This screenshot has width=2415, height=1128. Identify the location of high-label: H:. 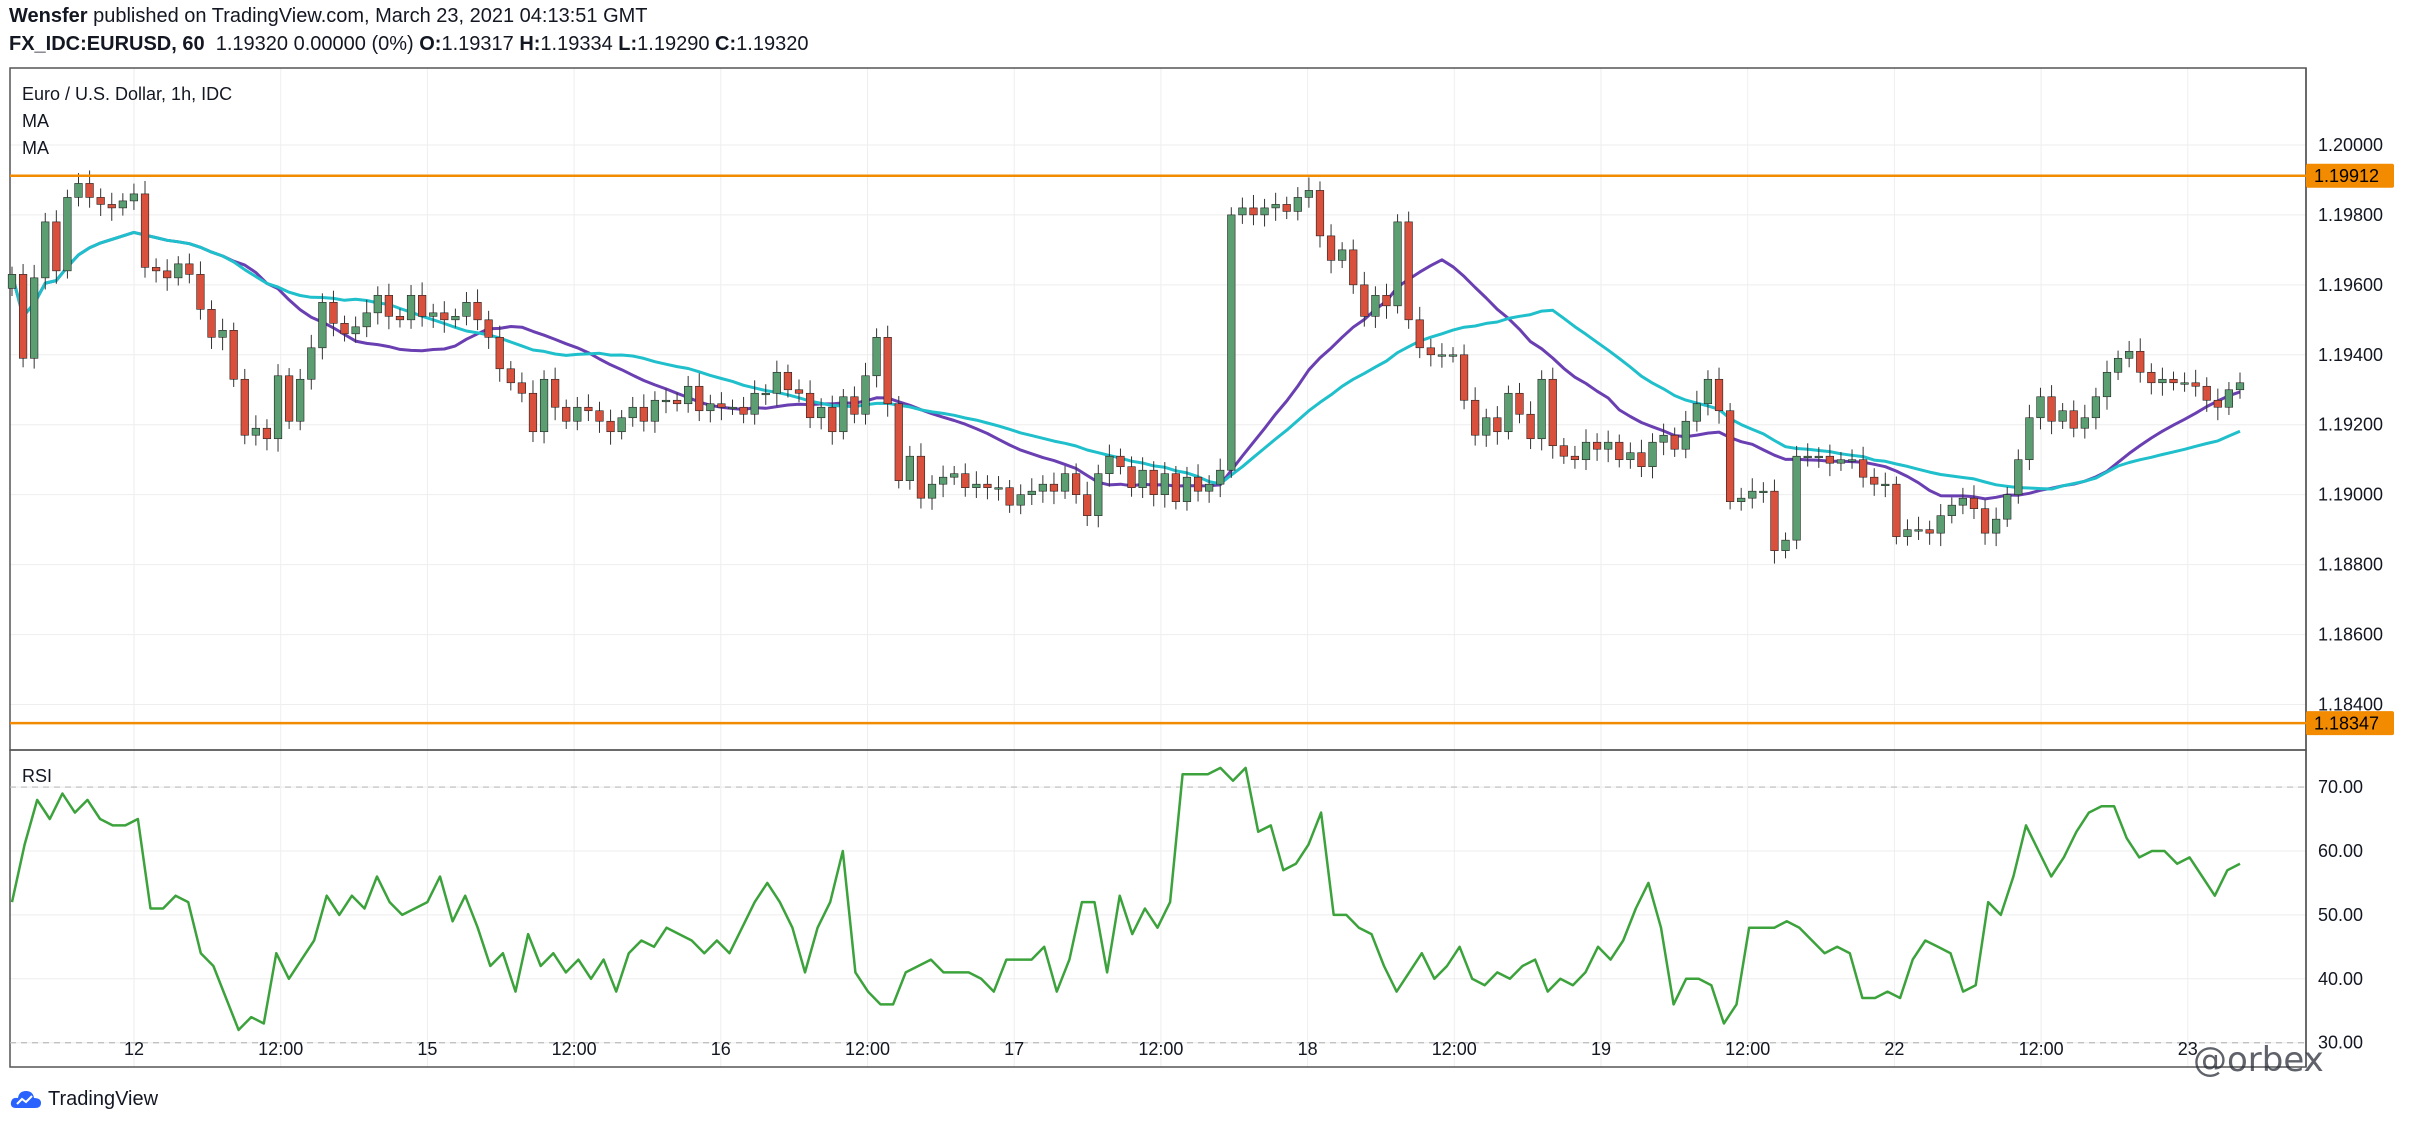
(530, 44).